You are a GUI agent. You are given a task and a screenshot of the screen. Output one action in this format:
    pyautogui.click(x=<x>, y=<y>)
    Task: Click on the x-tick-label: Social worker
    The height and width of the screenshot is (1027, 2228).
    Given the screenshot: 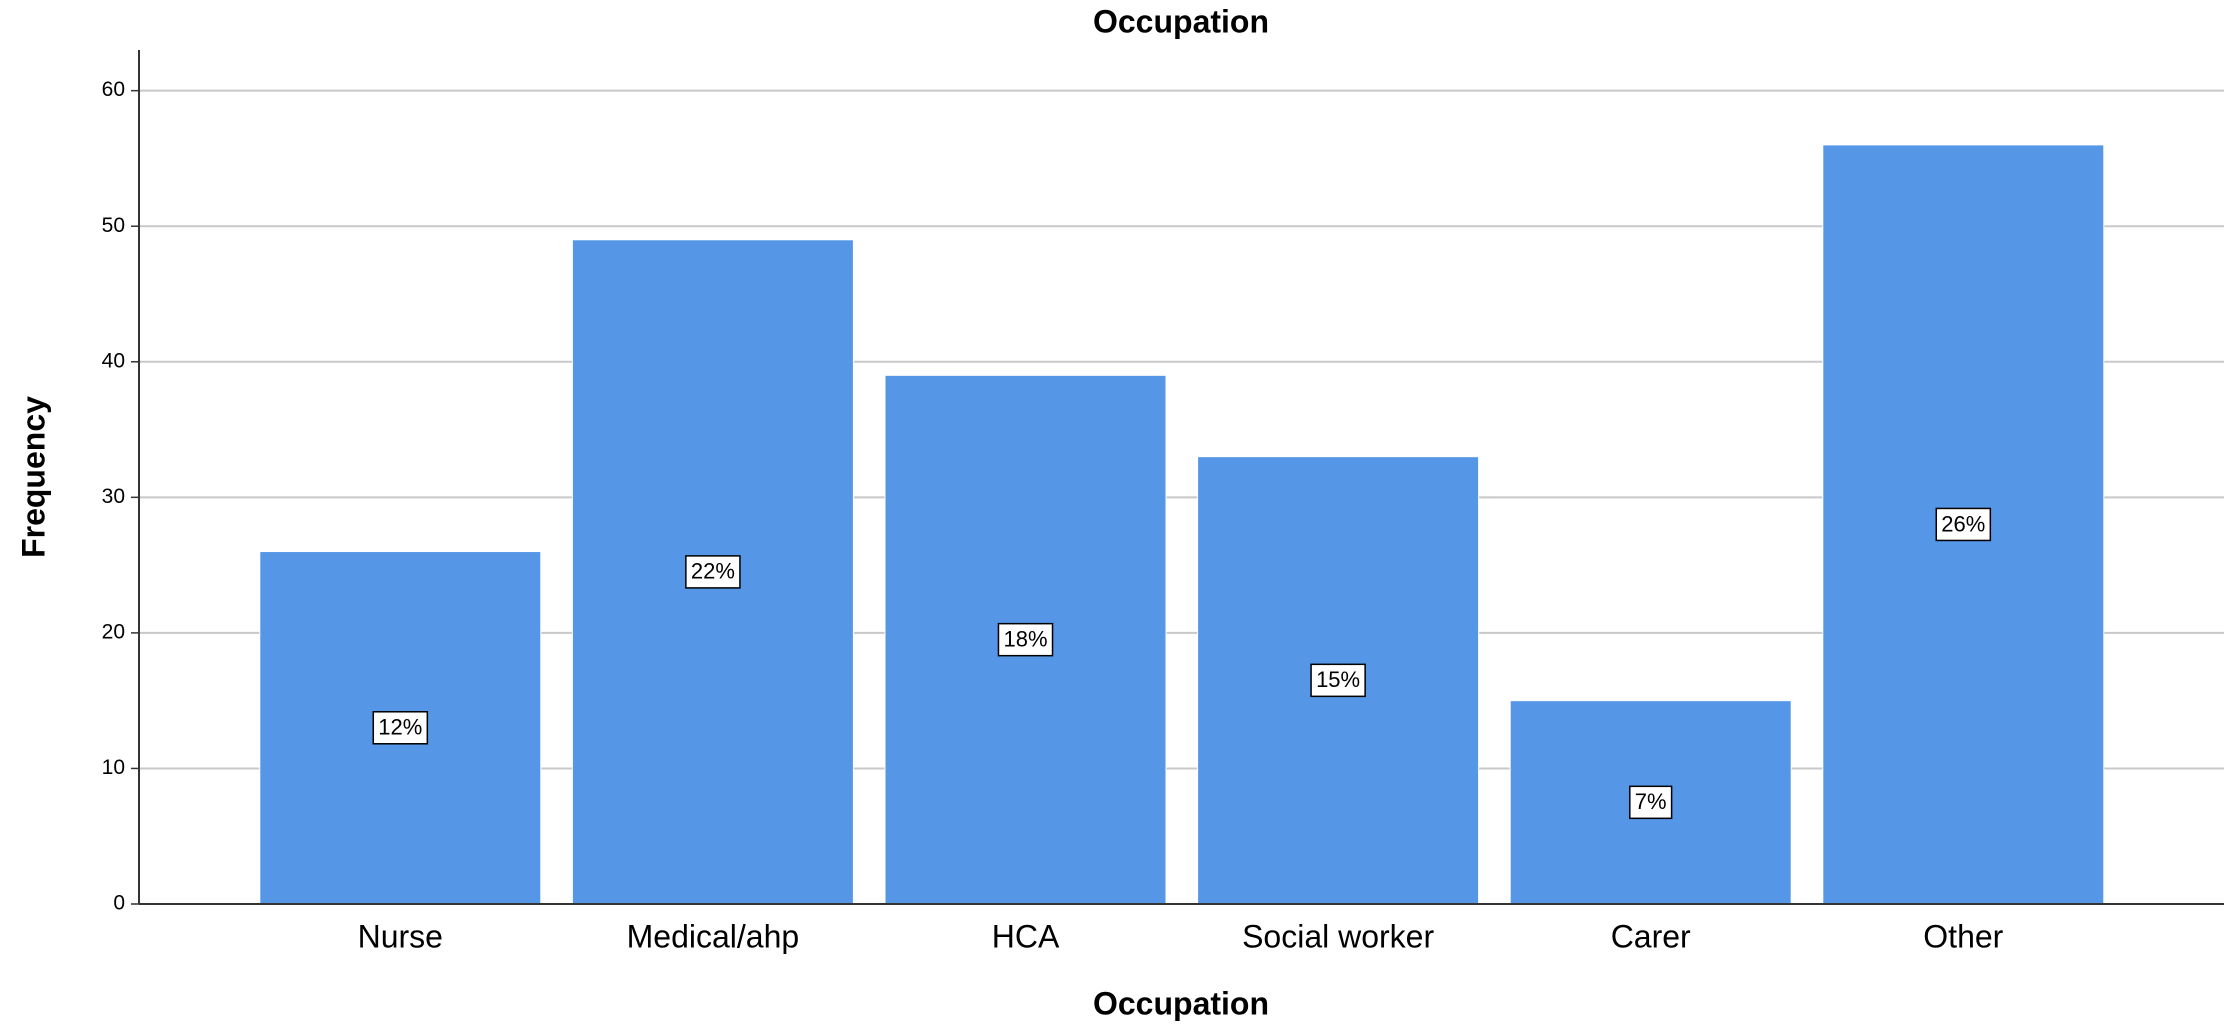 What is the action you would take?
    pyautogui.click(x=1338, y=936)
    